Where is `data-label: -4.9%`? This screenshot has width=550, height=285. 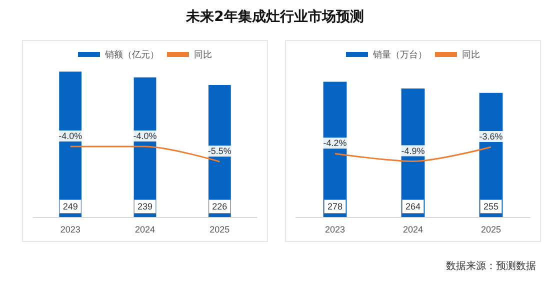 data-label: -4.9% is located at coordinates (413, 151).